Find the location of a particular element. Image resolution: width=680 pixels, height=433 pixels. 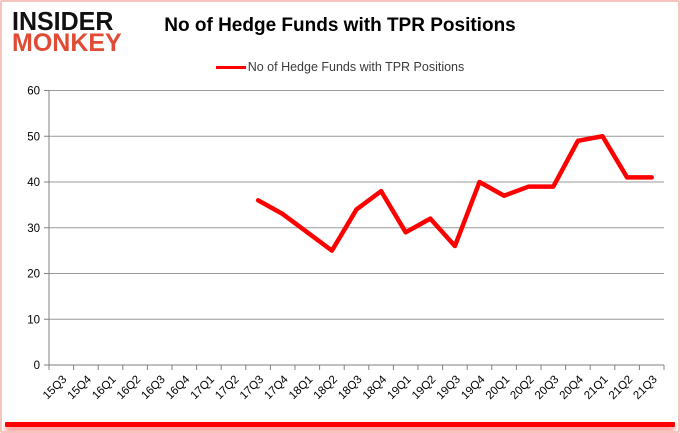

svg-text: 15Q3 is located at coordinates (55, 388).